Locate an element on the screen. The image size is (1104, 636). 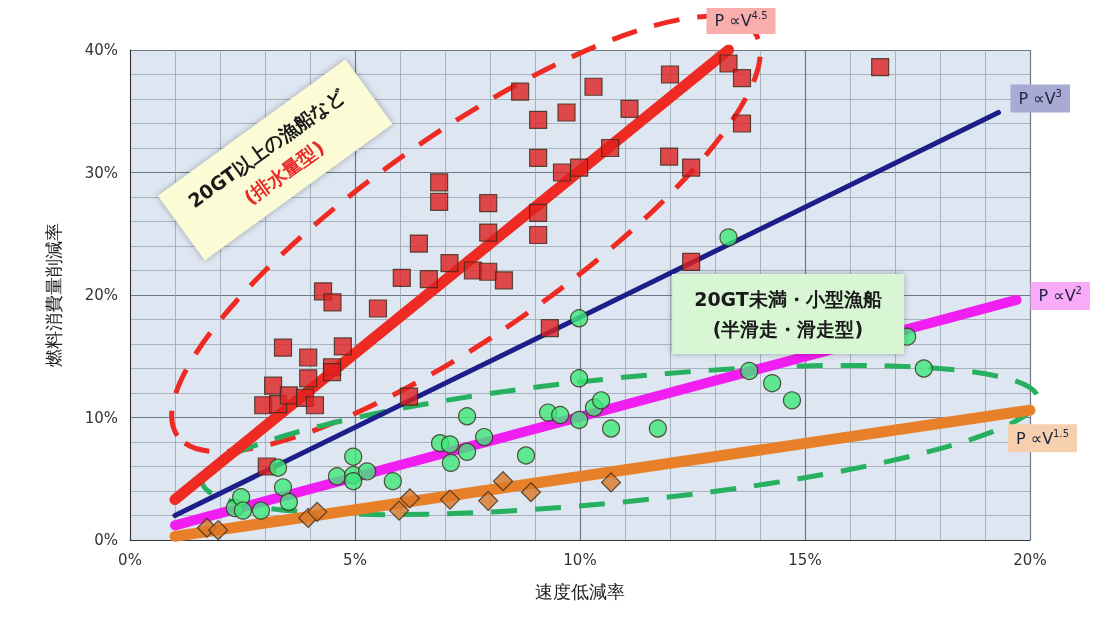
x-tick-label: 0% is located at coordinates (130, 559).